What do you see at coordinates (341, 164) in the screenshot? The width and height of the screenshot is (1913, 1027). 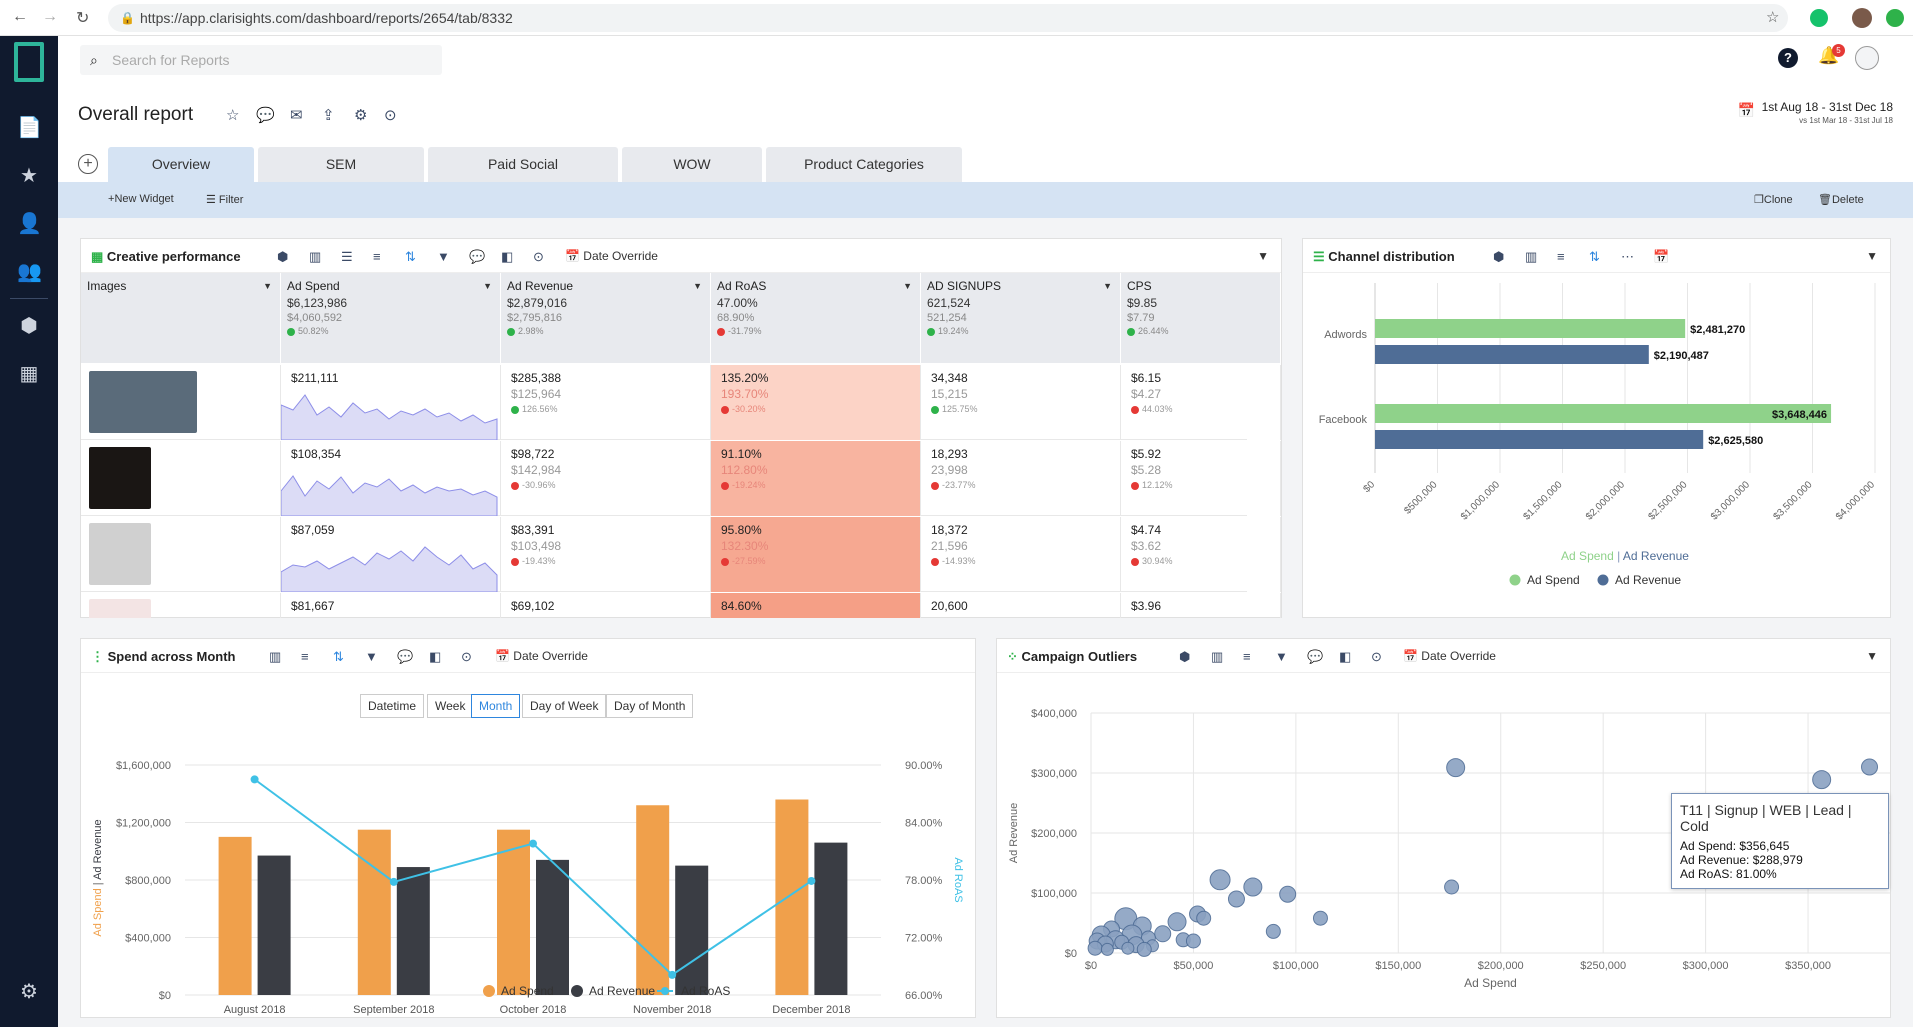 I see `tab-sem: SEM` at bounding box center [341, 164].